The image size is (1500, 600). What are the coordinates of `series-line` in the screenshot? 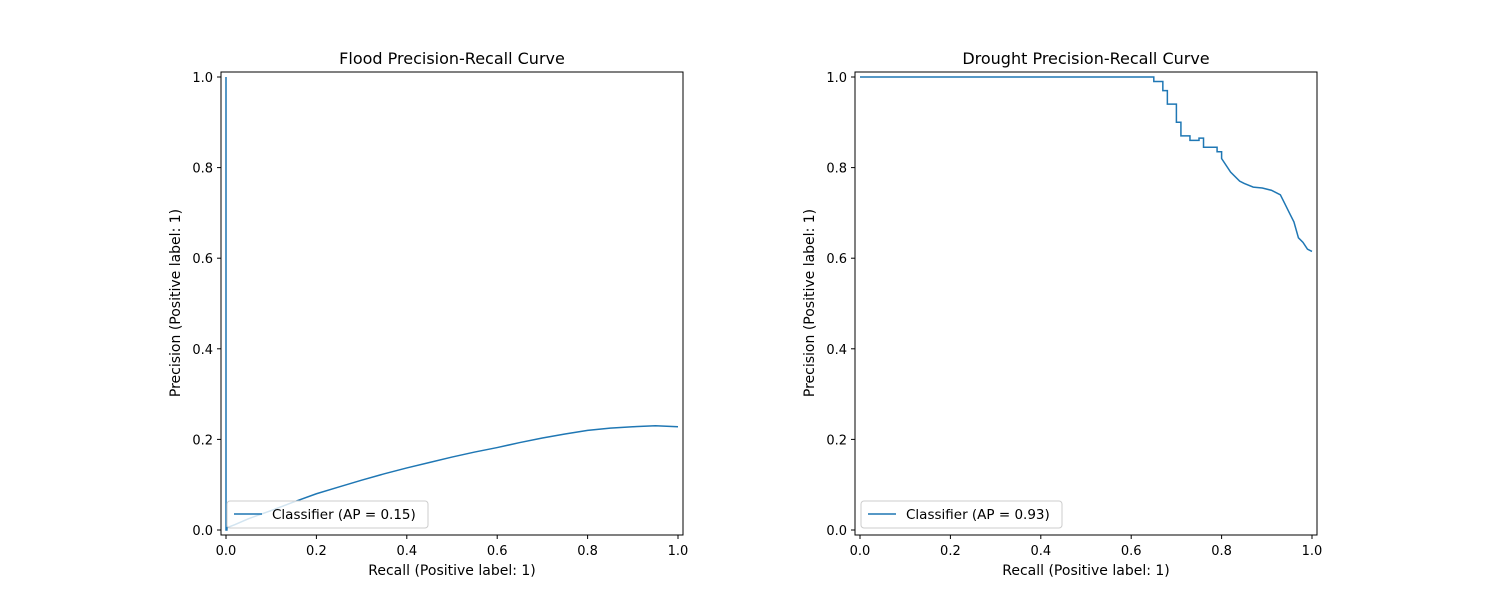 It's located at (1086, 164).